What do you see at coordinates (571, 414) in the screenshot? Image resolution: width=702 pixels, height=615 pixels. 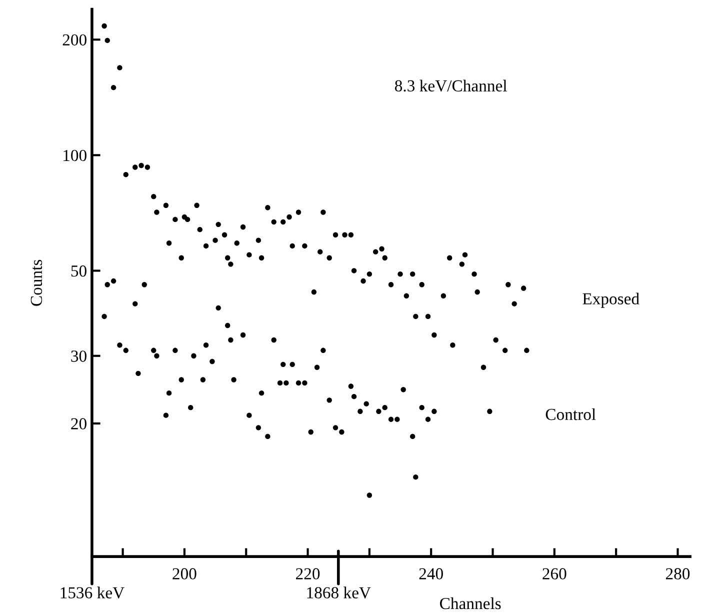 I see `text: Control` at bounding box center [571, 414].